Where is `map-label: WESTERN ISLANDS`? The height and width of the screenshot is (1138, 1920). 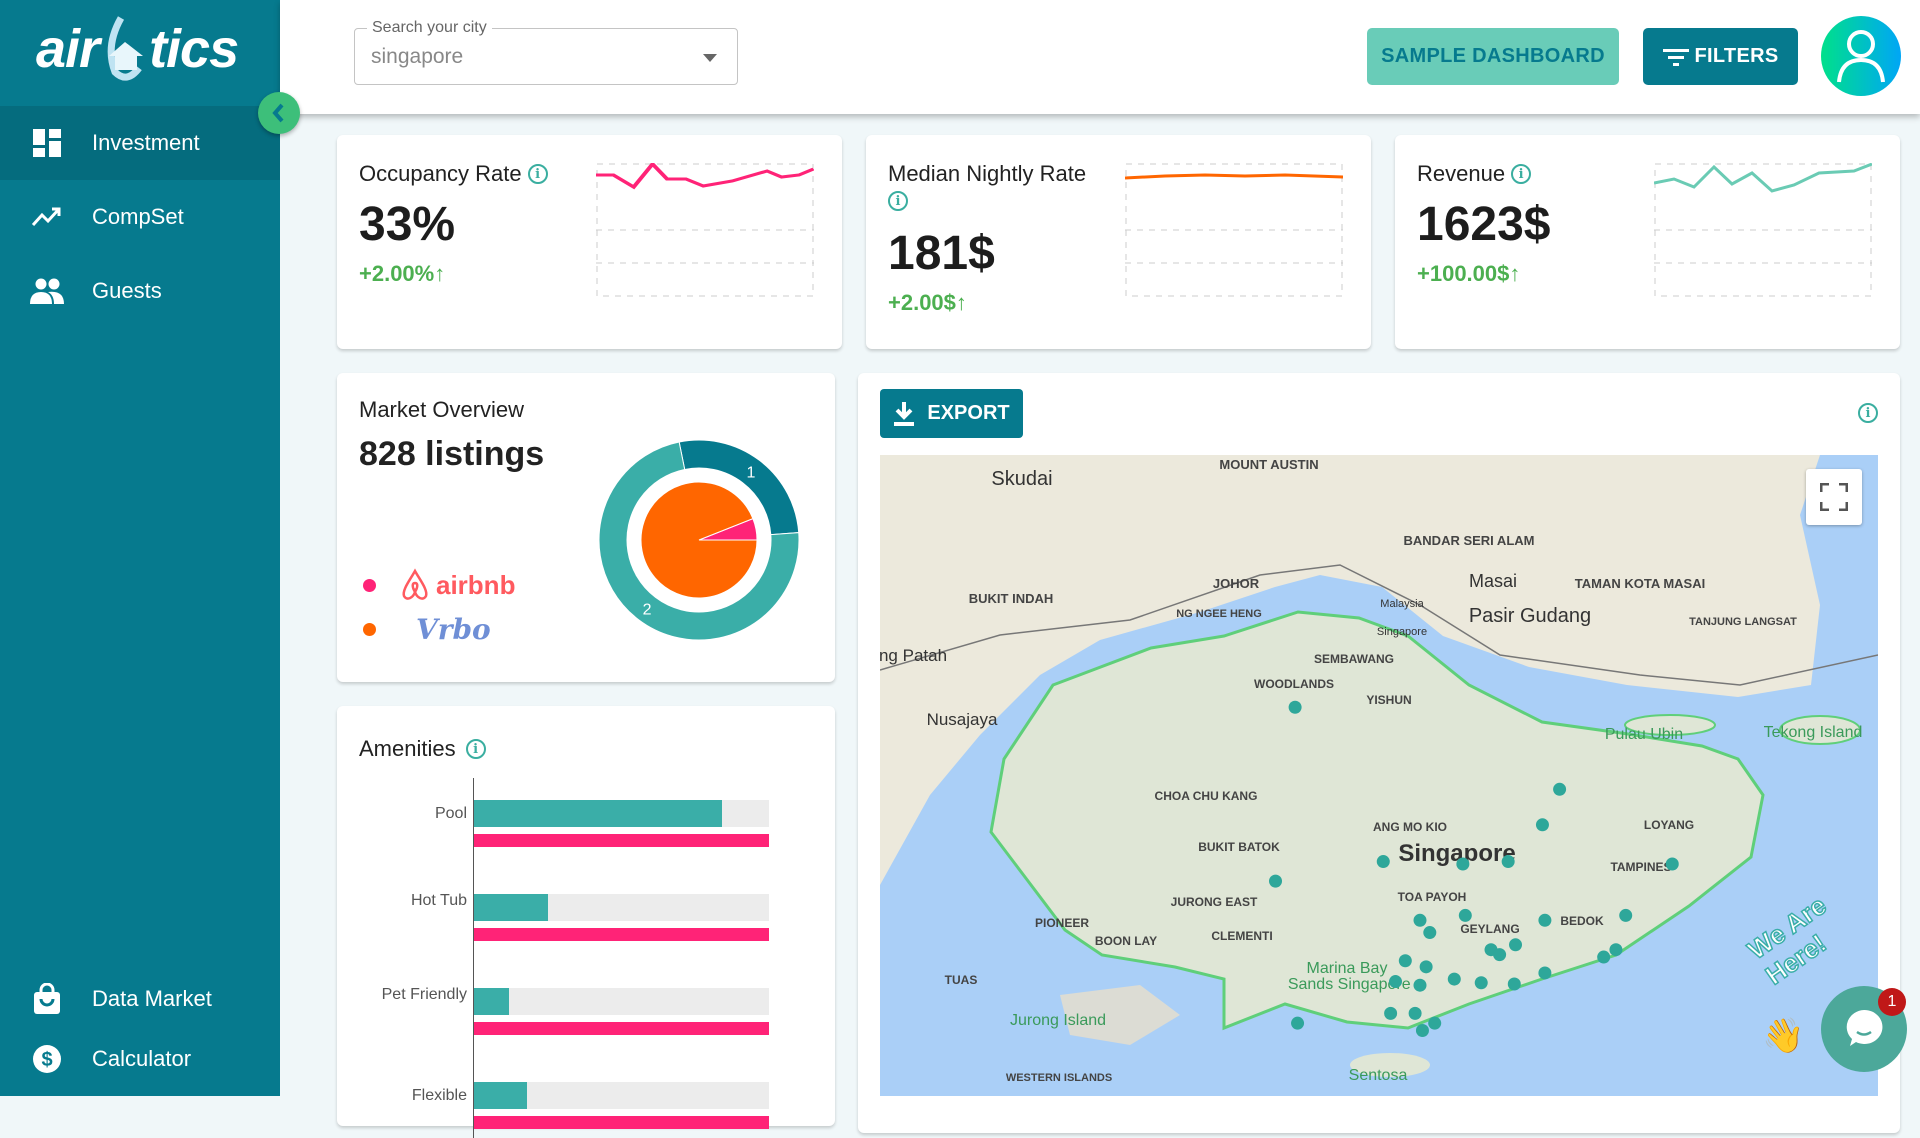
map-label: WESTERN ISLANDS is located at coordinates (1059, 1078).